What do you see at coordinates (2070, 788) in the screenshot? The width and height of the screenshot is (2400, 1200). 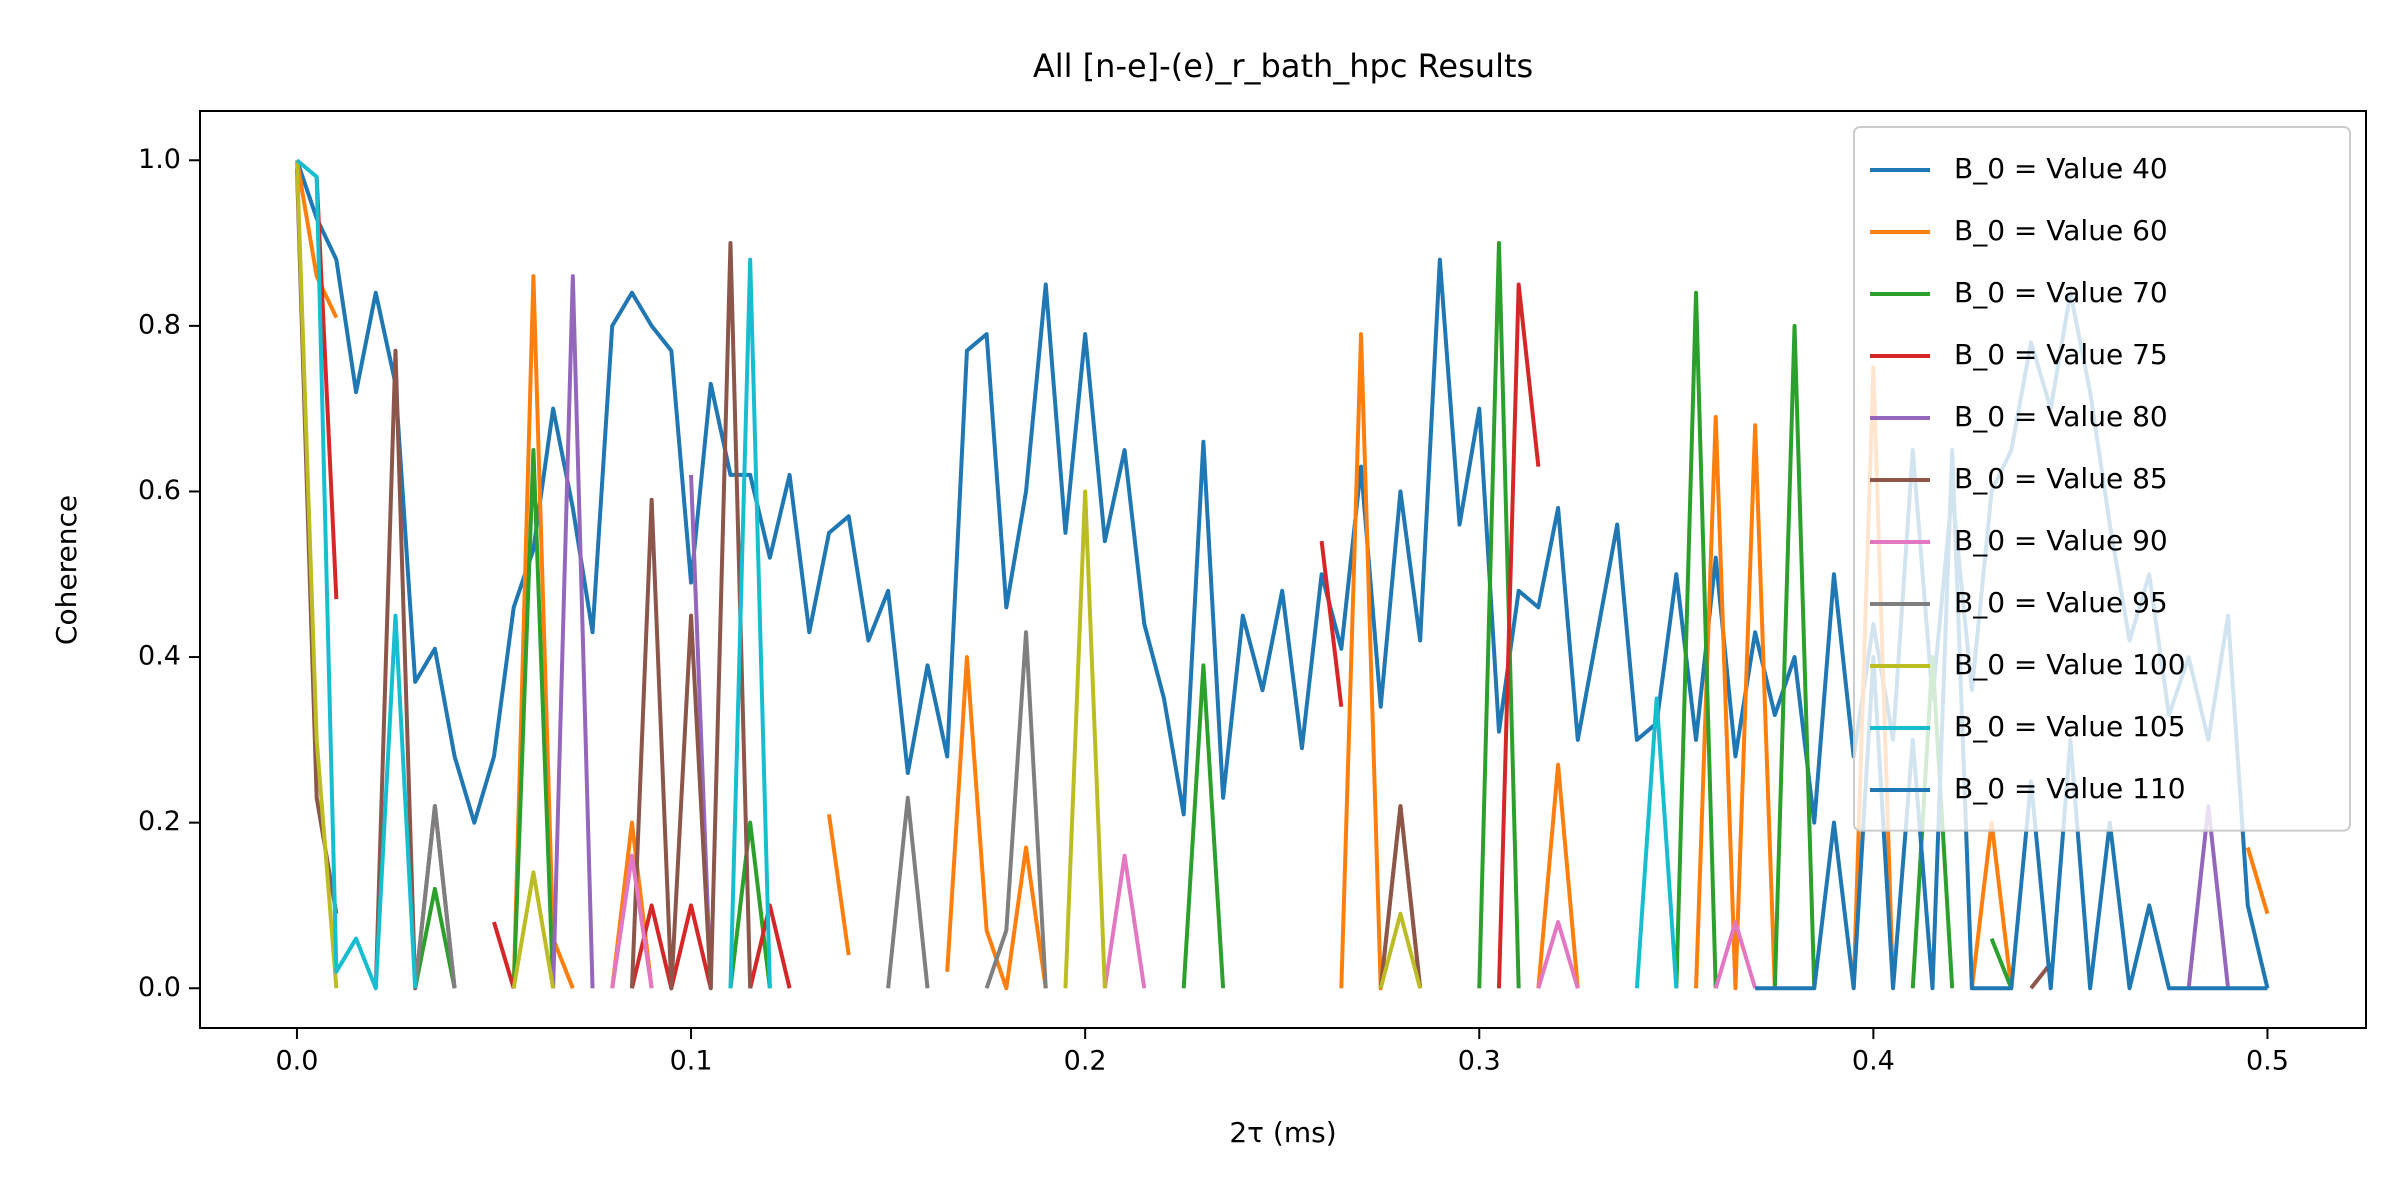 I see `legend-label: B_0 = Value 110` at bounding box center [2070, 788].